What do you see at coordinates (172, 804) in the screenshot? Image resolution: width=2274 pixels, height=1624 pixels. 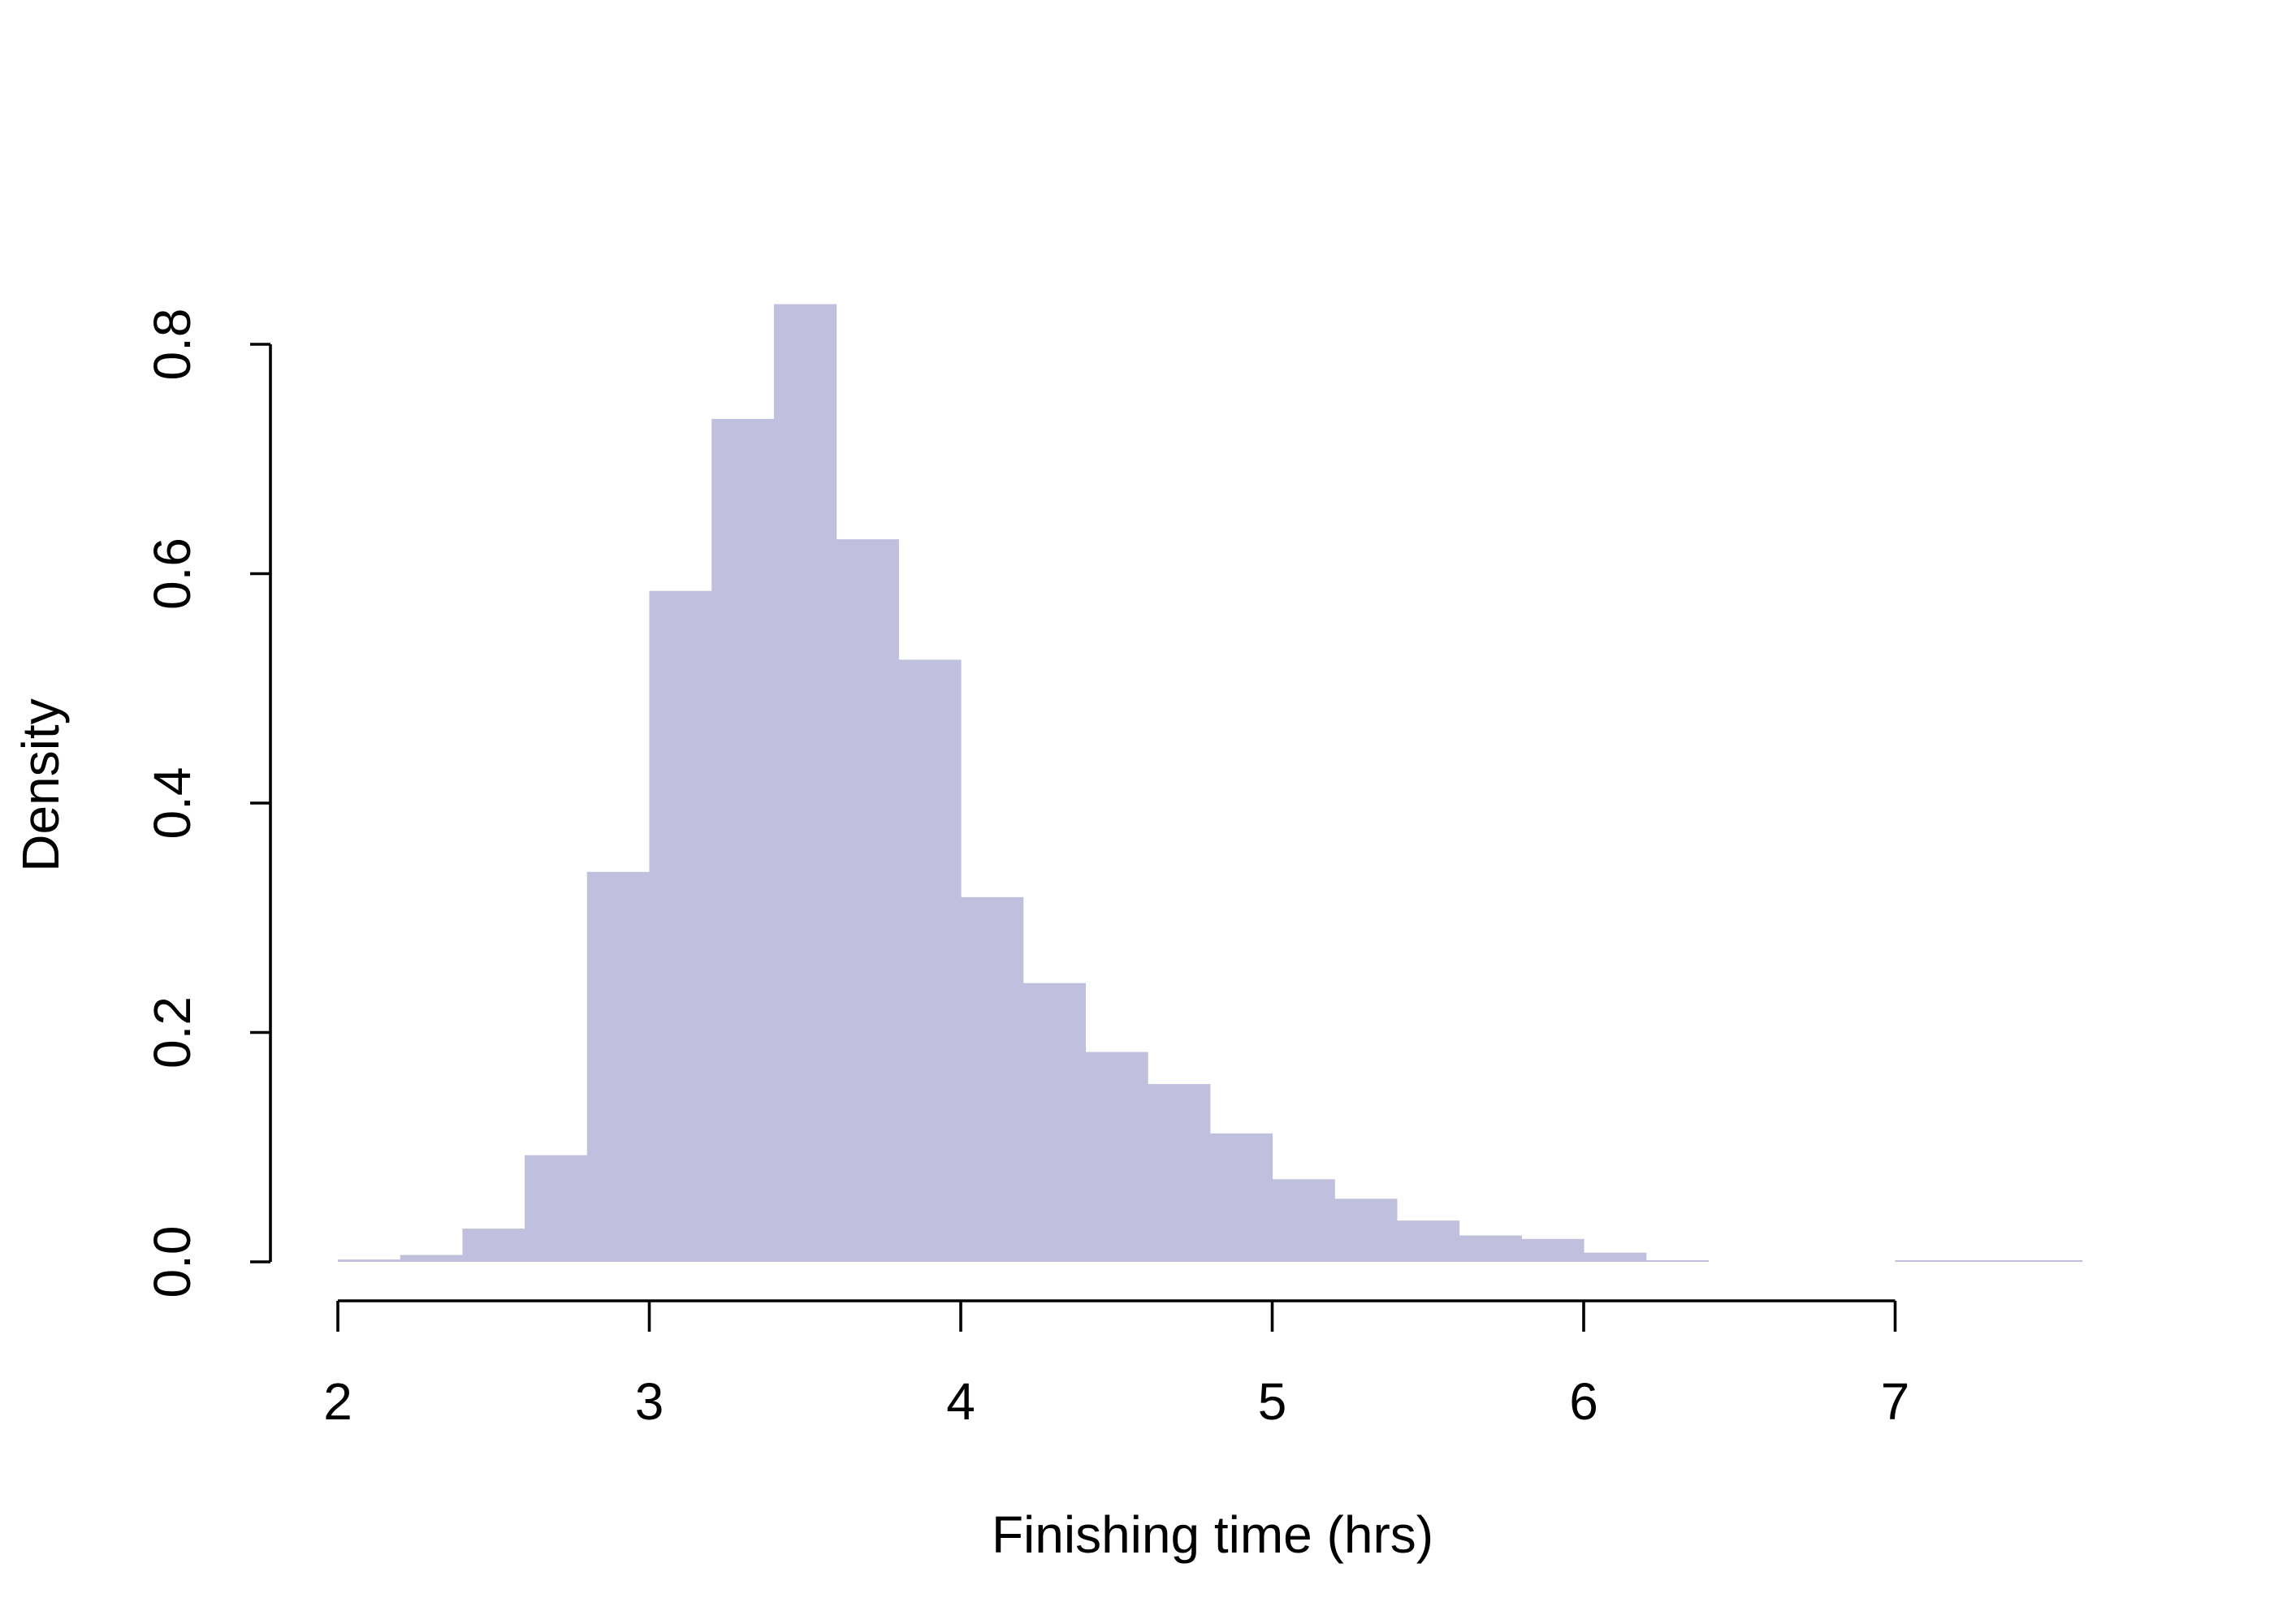 I see `y-tick-label: 0.4` at bounding box center [172, 804].